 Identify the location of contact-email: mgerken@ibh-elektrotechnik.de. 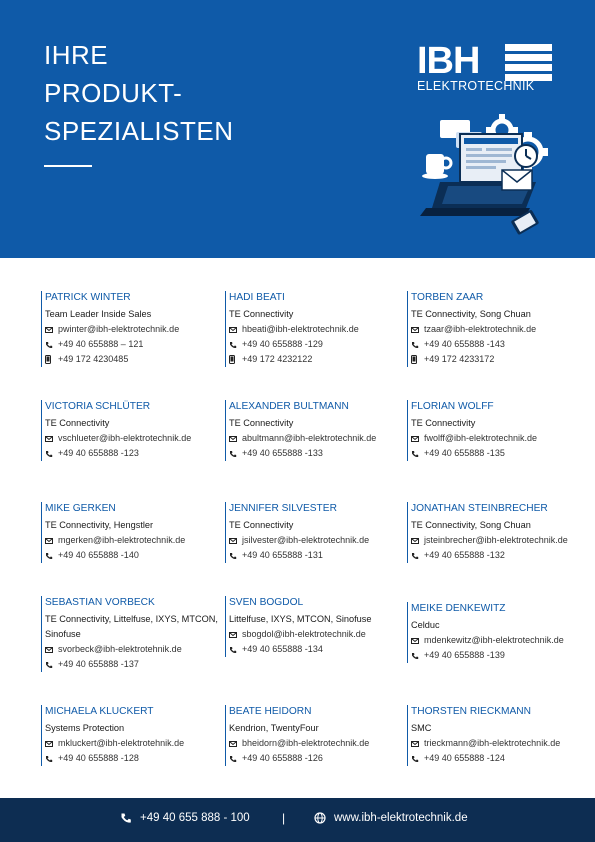
(122, 540).